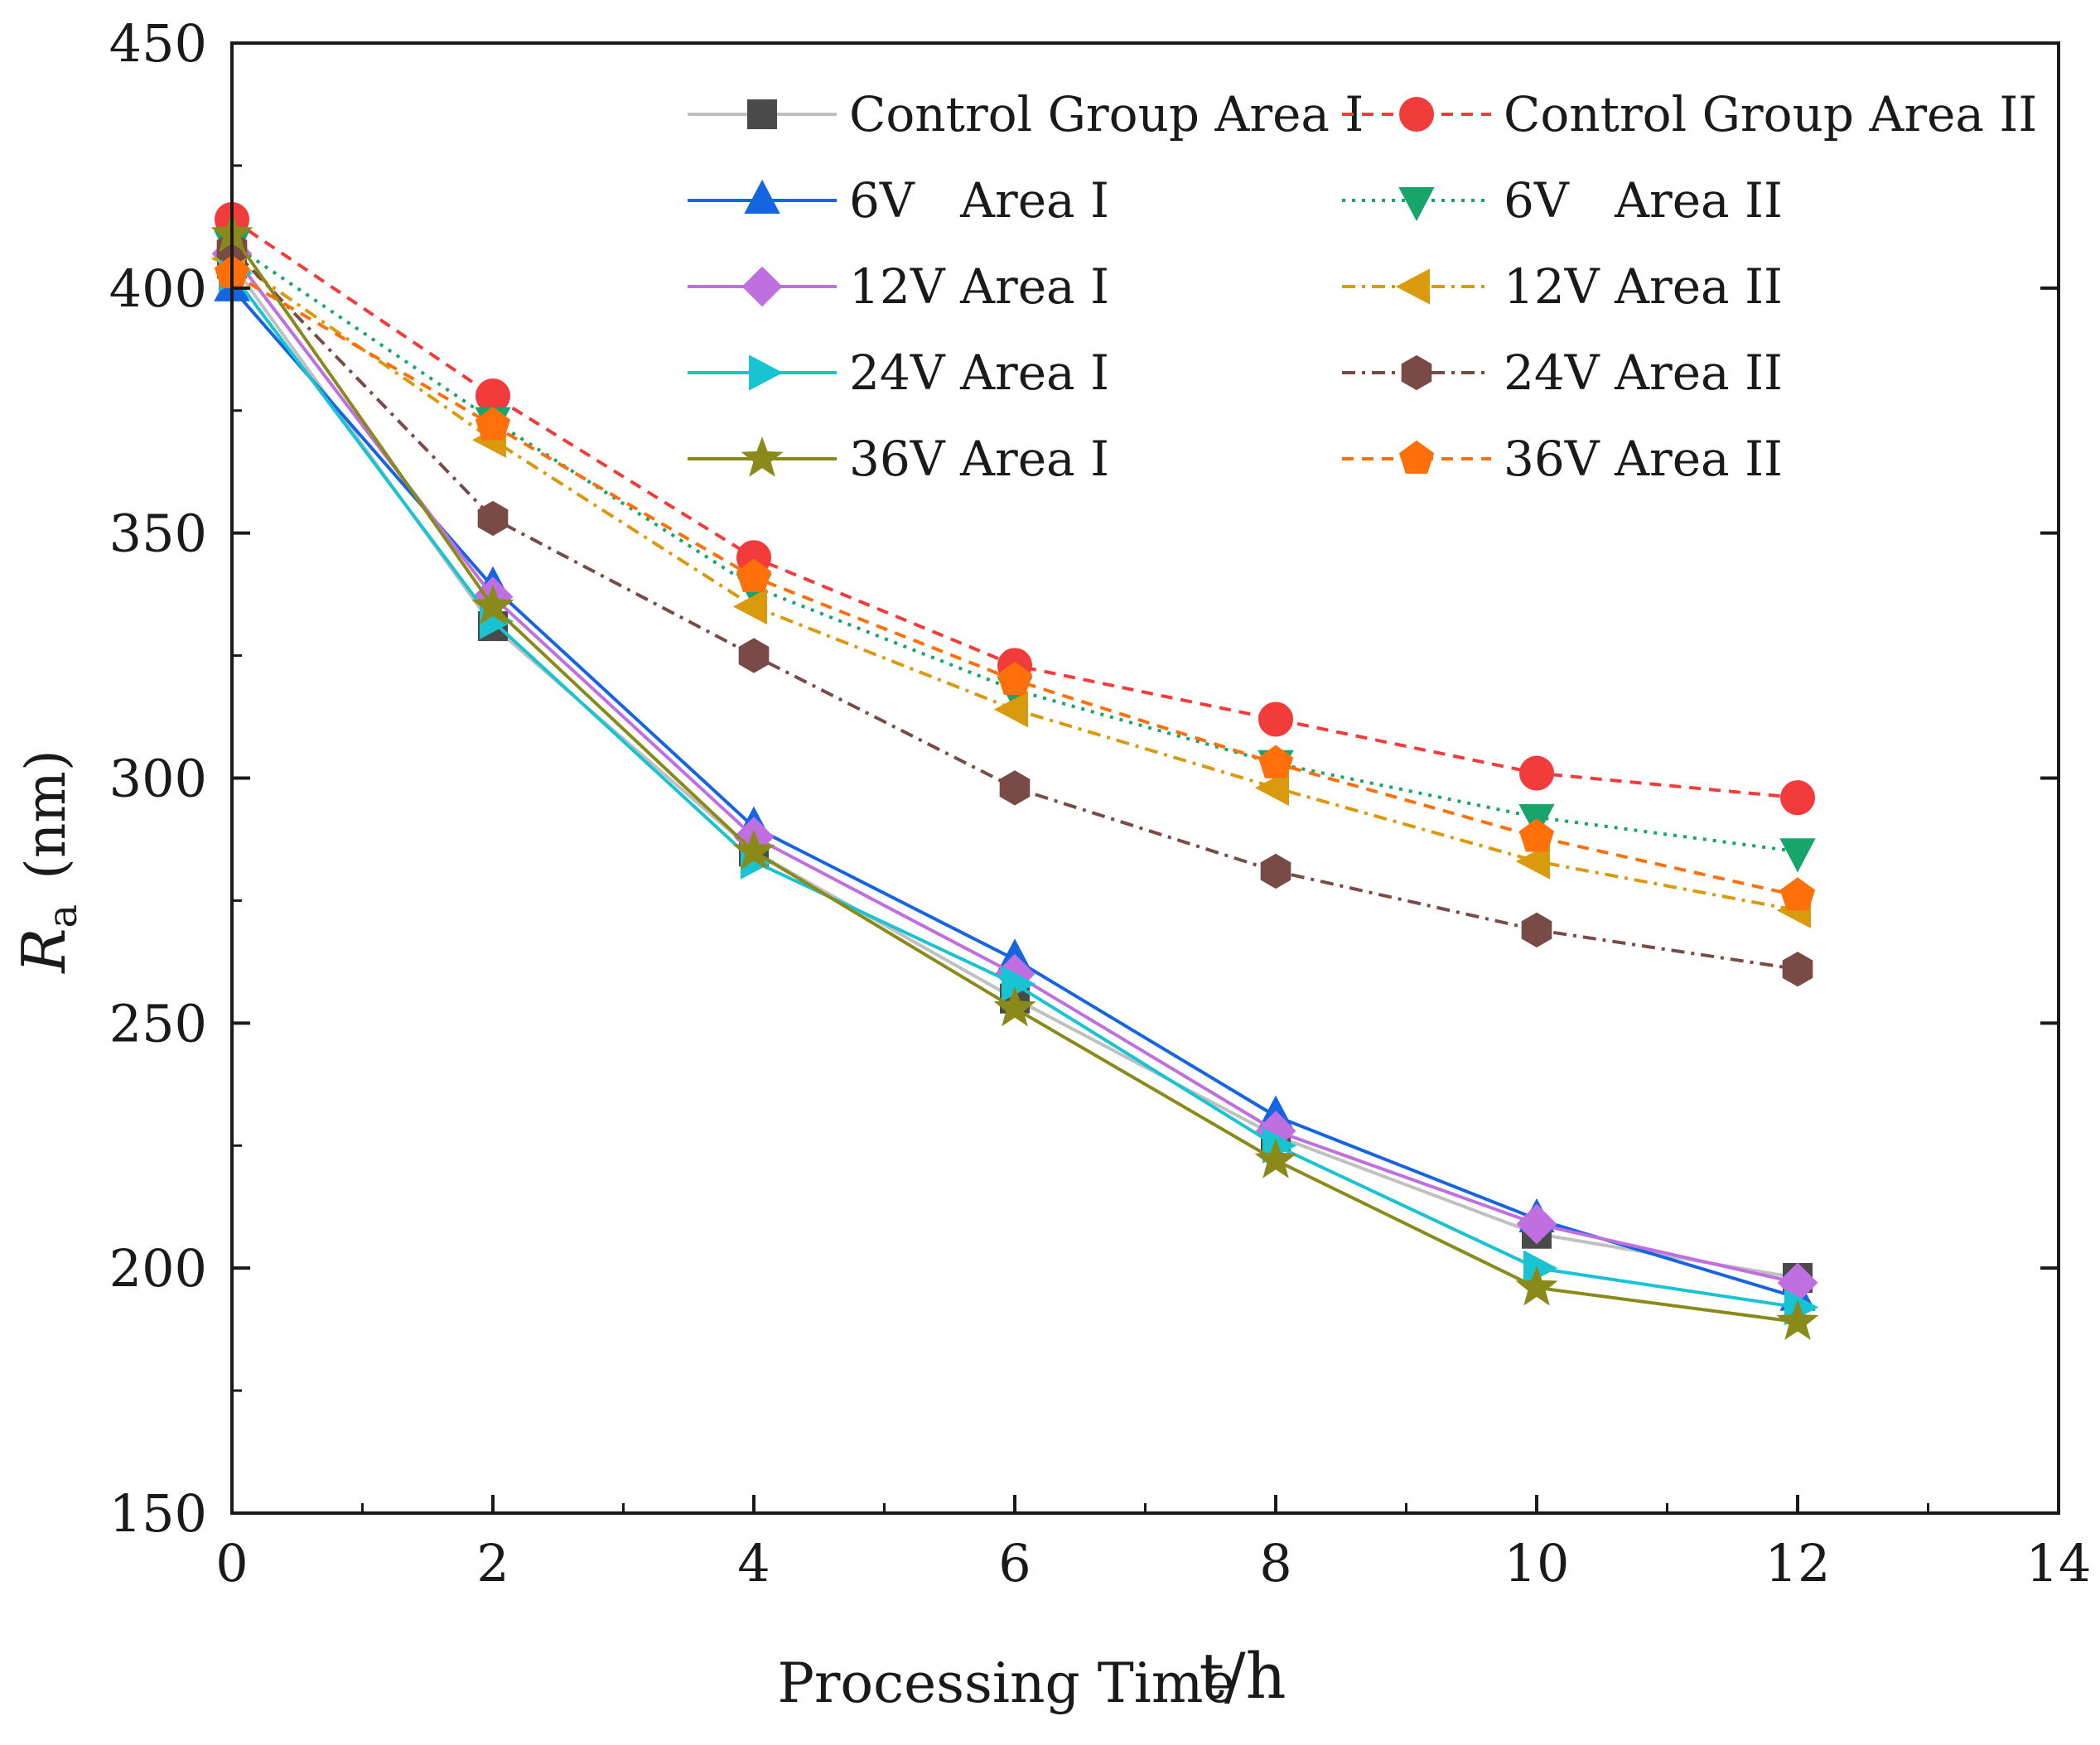 The width and height of the screenshot is (2100, 1745). Describe the element at coordinates (158, 779) in the screenshot. I see `y-tick-label: 300` at that location.